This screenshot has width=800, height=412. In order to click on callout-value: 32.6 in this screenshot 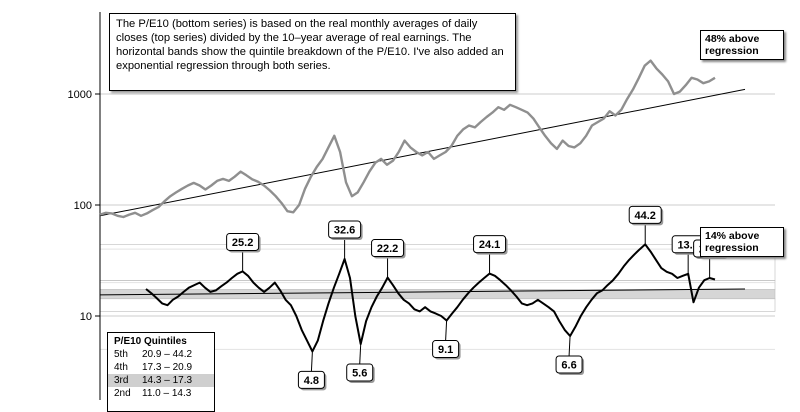, I will do `click(344, 231)`.